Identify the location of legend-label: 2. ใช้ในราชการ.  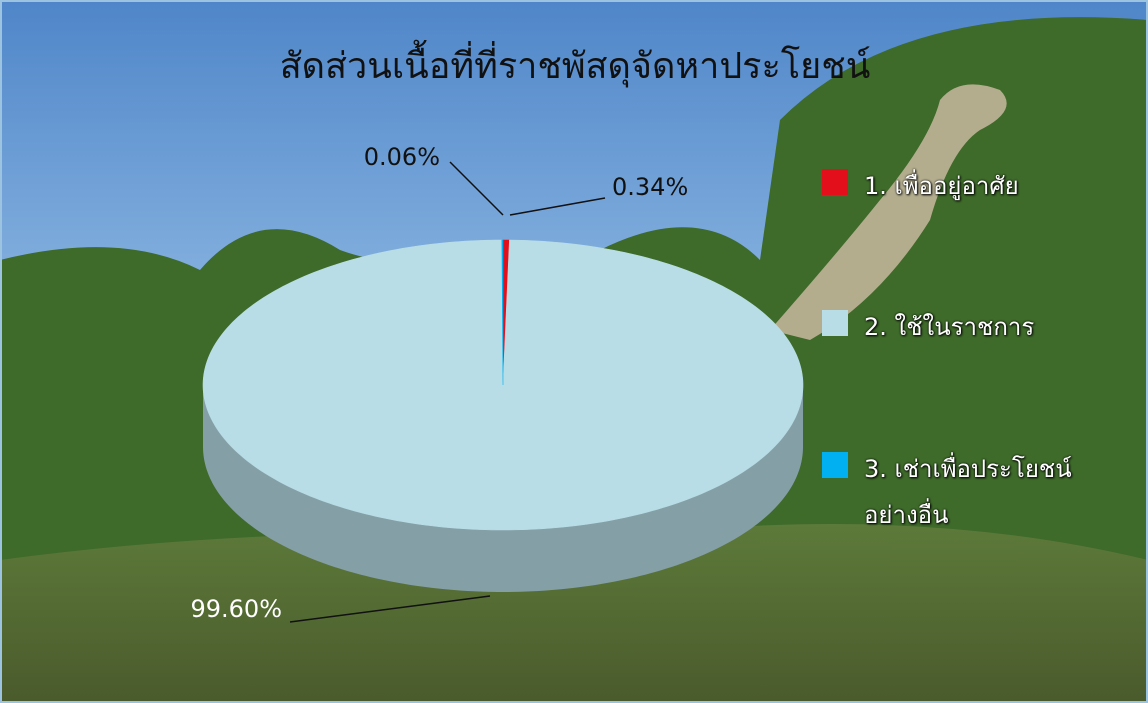
(949, 327).